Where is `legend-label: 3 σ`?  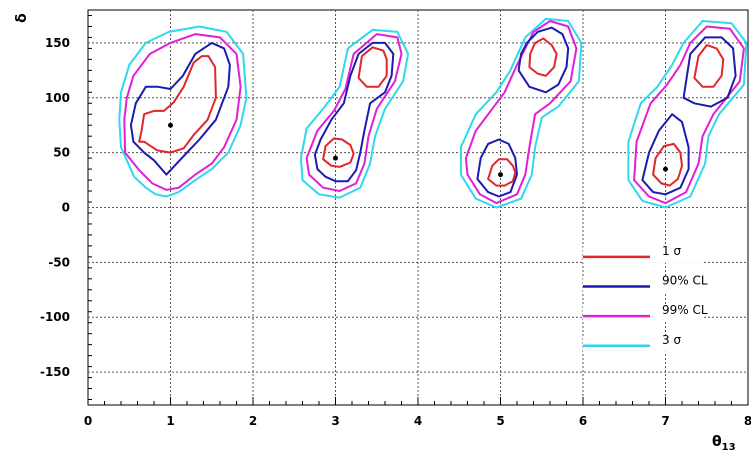
legend-label: 3 σ is located at coordinates (671, 340).